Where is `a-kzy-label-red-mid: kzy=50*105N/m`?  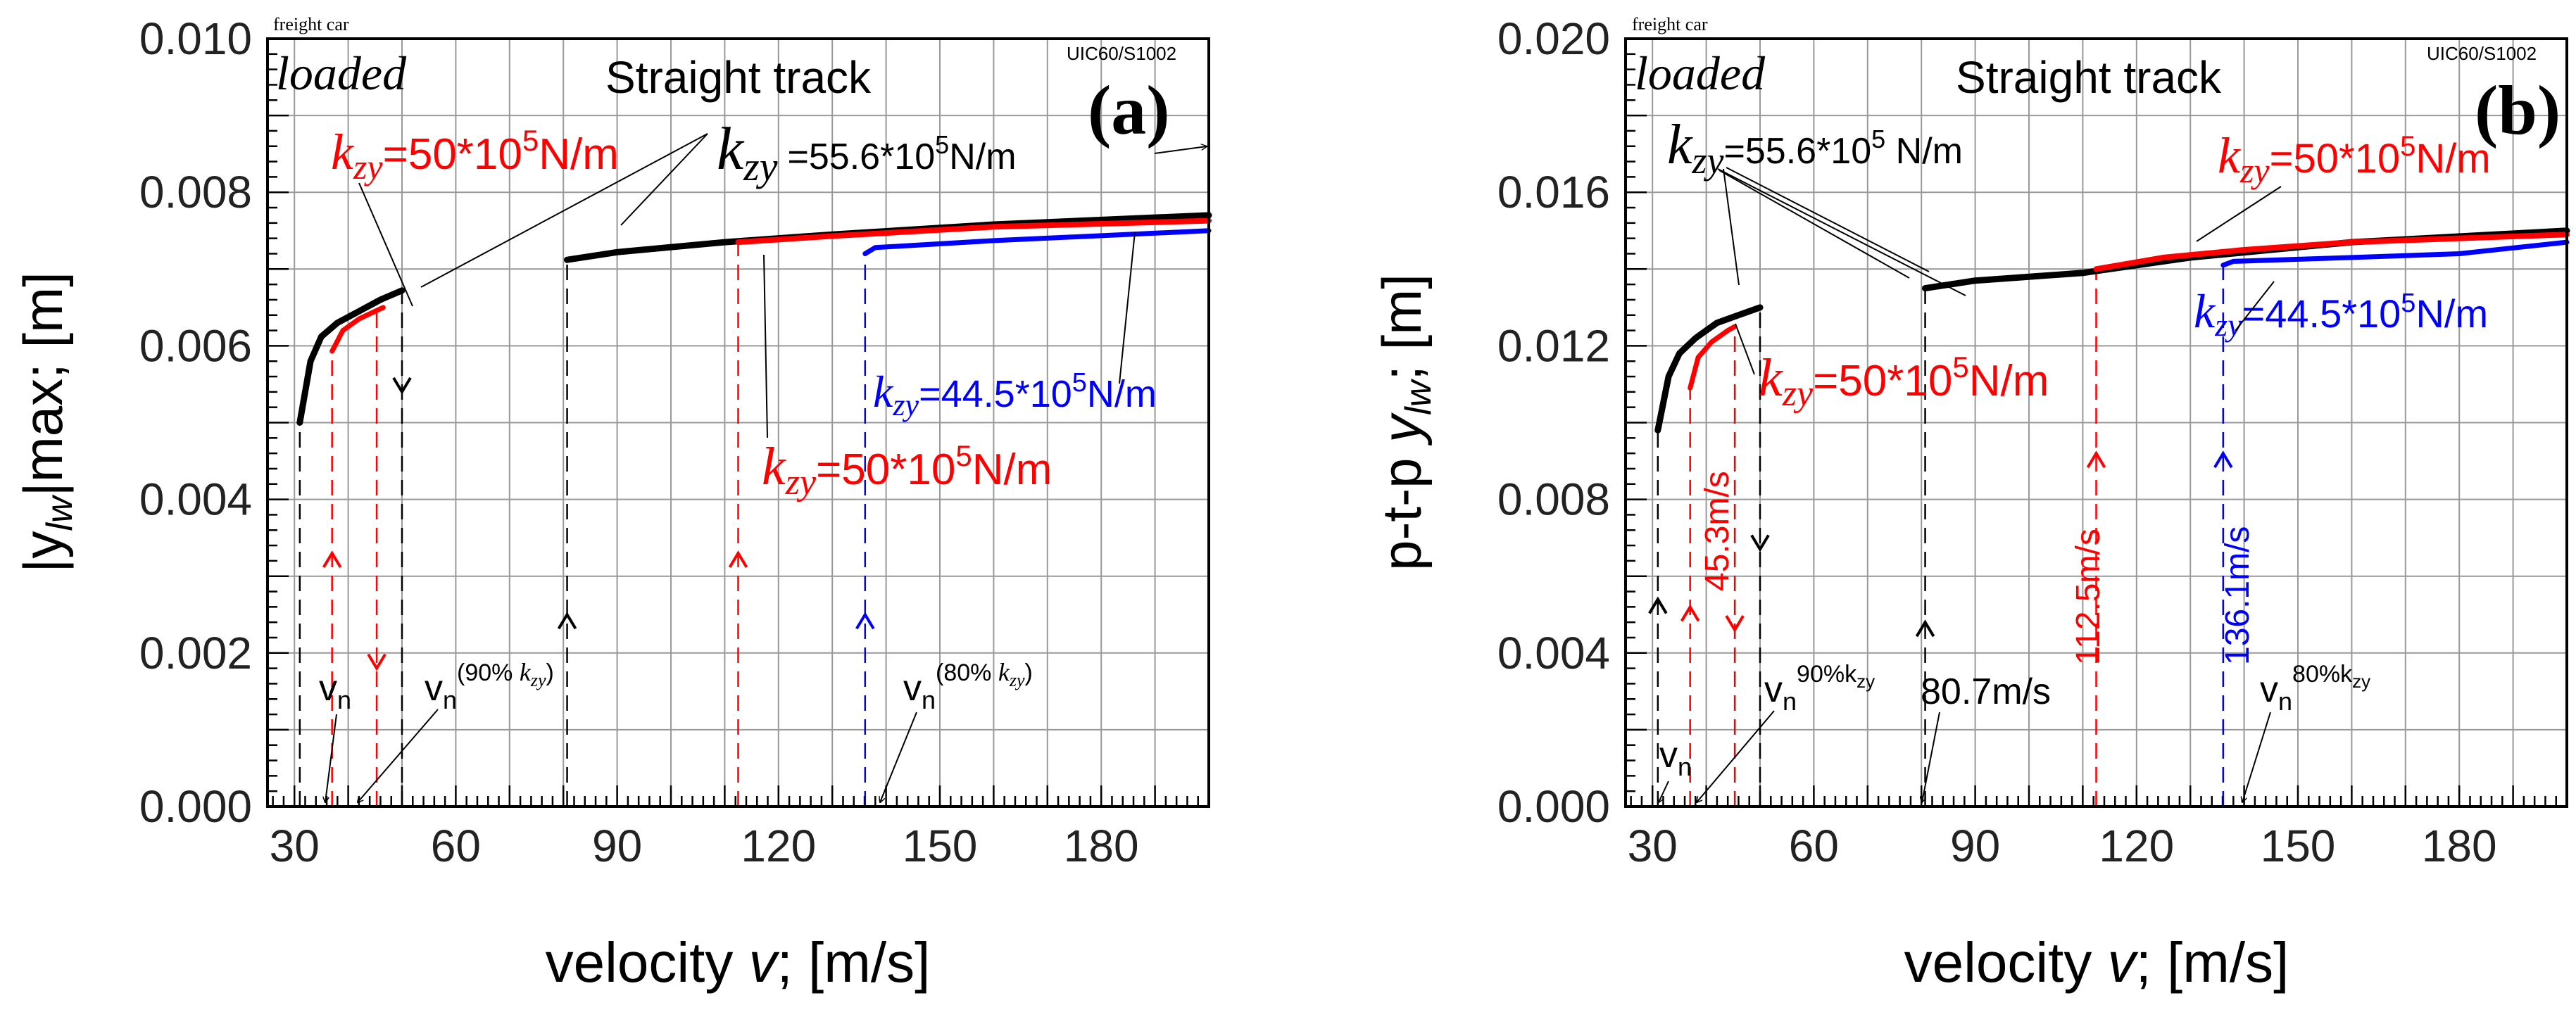
a-kzy-label-red-mid: kzy=50*105N/m is located at coordinates (907, 470).